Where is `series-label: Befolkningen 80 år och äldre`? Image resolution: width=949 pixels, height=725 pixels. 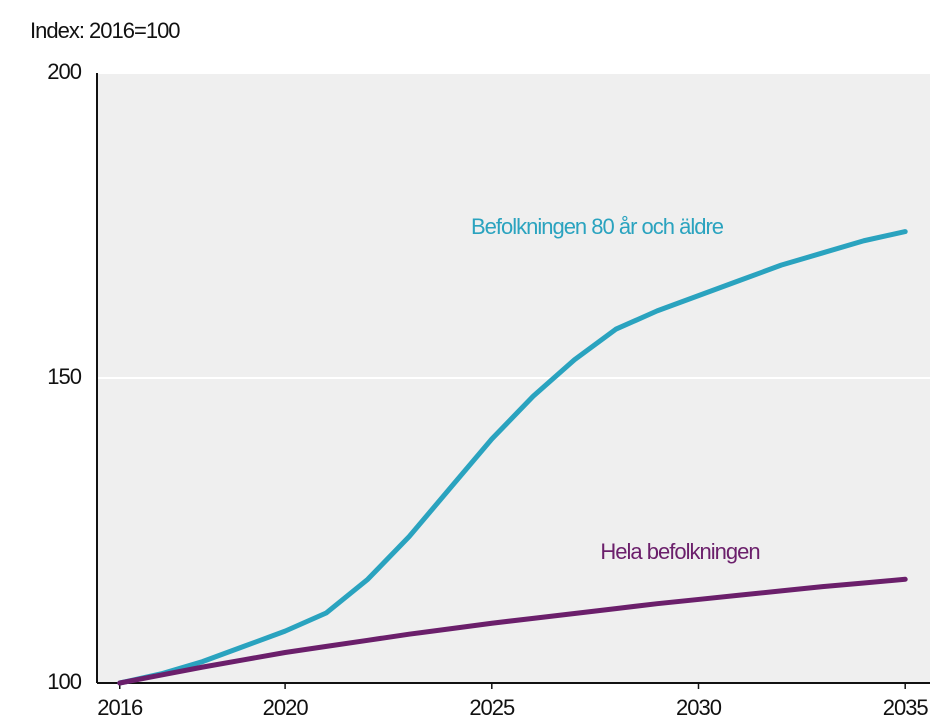 series-label: Befolkningen 80 år och äldre is located at coordinates (597, 226).